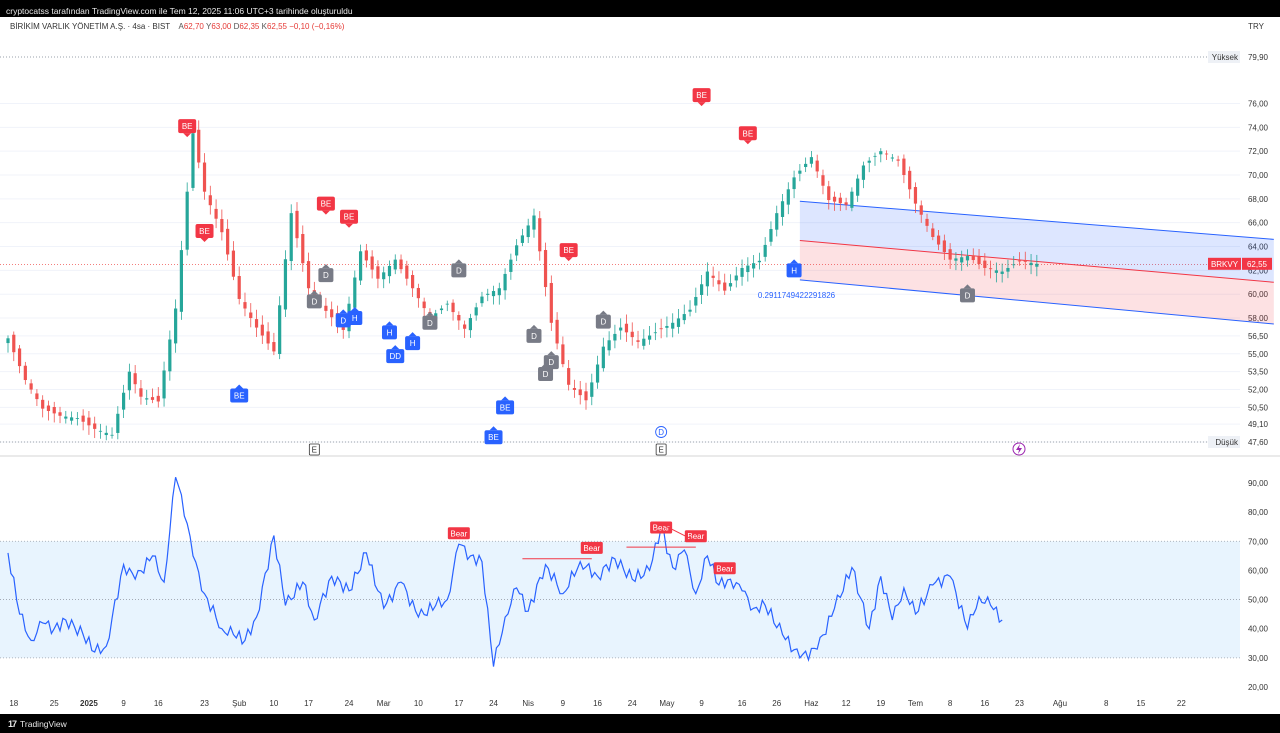 The height and width of the screenshot is (733, 1280). I want to click on x-axis-tick: 25, so click(54, 703).